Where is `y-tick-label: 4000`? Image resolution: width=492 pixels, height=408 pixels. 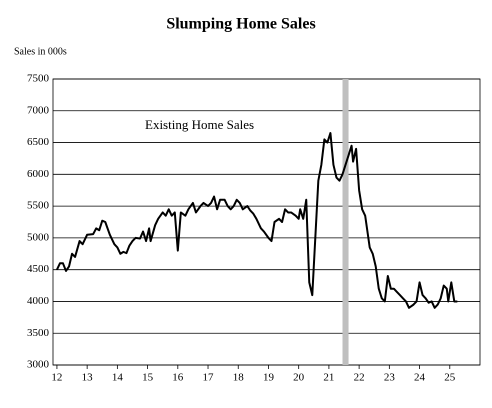 y-tick-label: 4000 is located at coordinates (38, 301).